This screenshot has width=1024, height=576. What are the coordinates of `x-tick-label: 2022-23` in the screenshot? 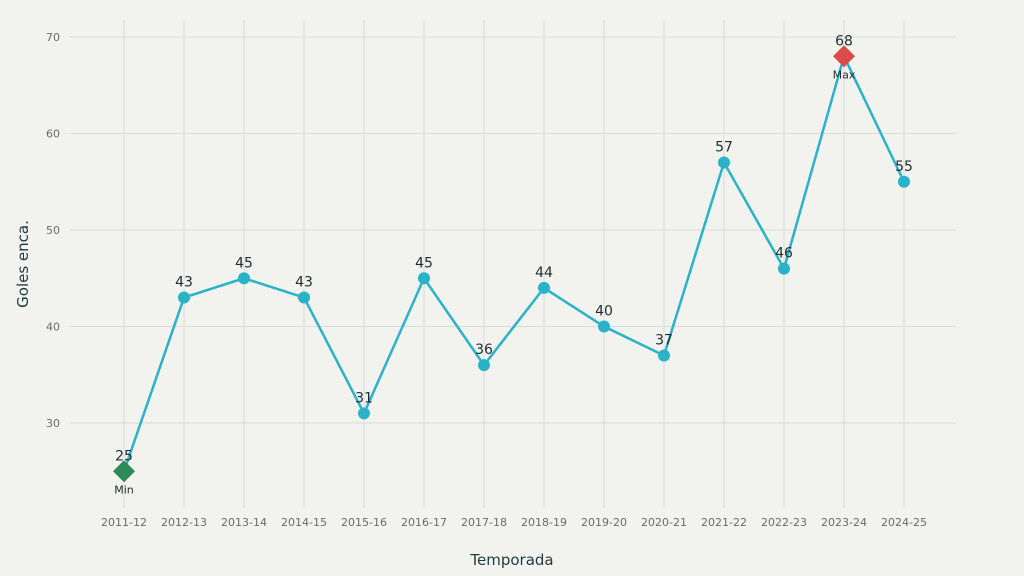 It's located at (784, 522).